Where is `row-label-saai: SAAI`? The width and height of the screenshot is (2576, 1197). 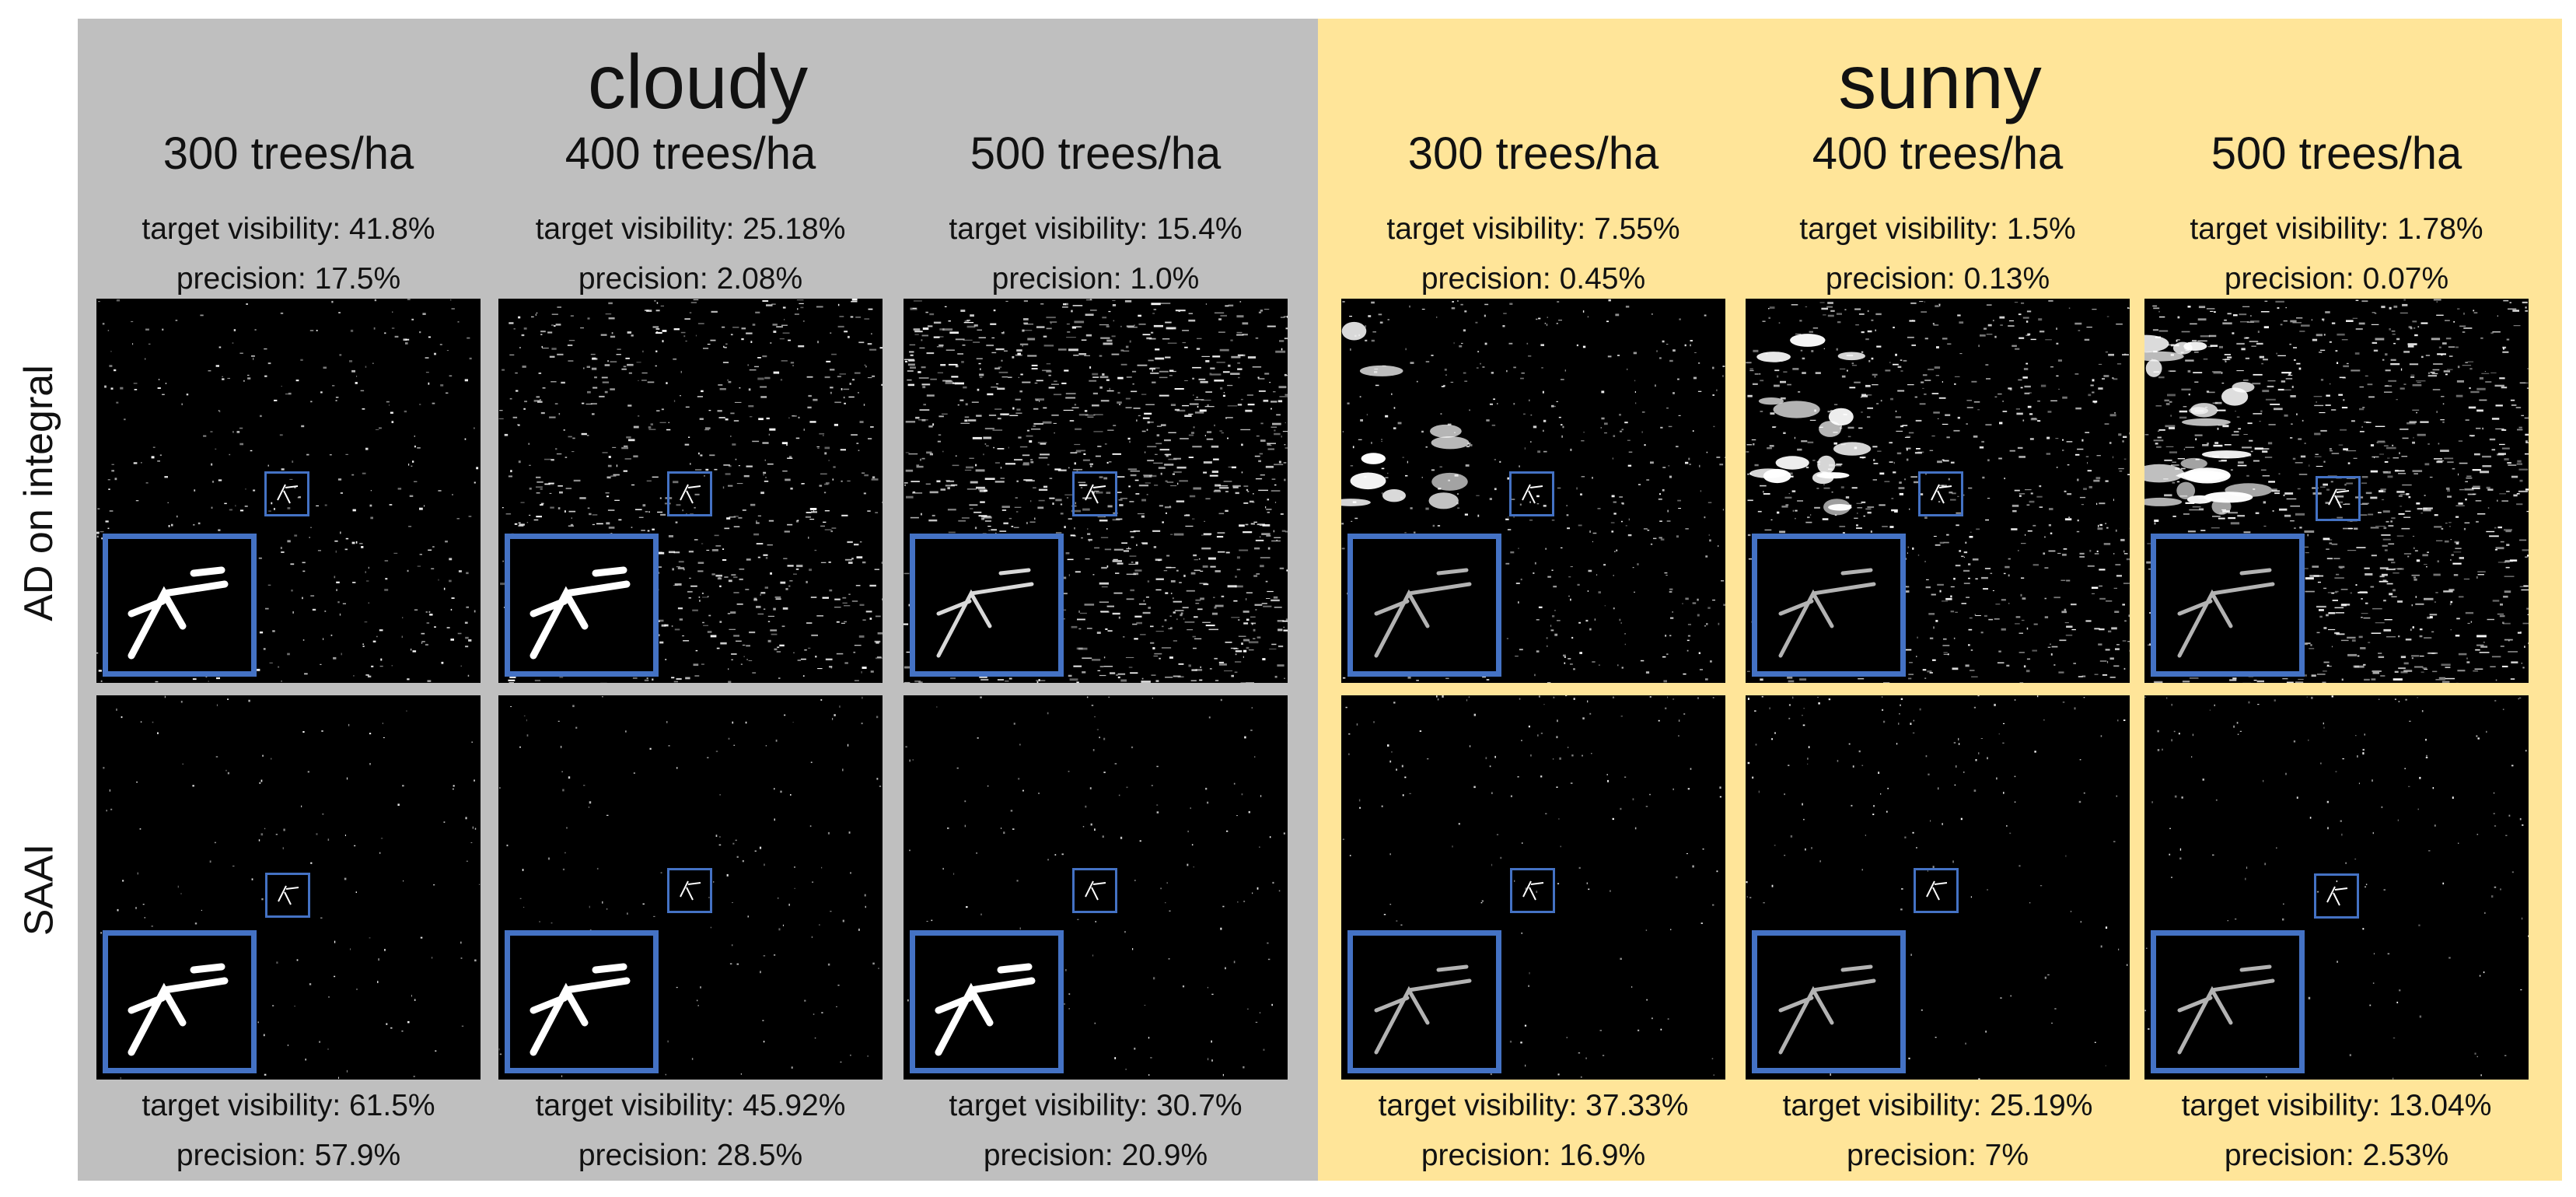 row-label-saai: SAAI is located at coordinates (38, 890).